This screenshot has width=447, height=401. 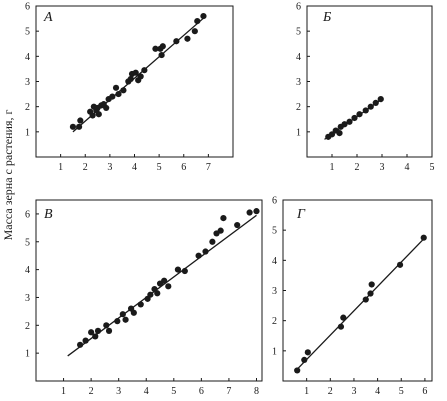 What do you see at coordinates (48, 17) in the screenshot?
I see `panel-label: А` at bounding box center [48, 17].